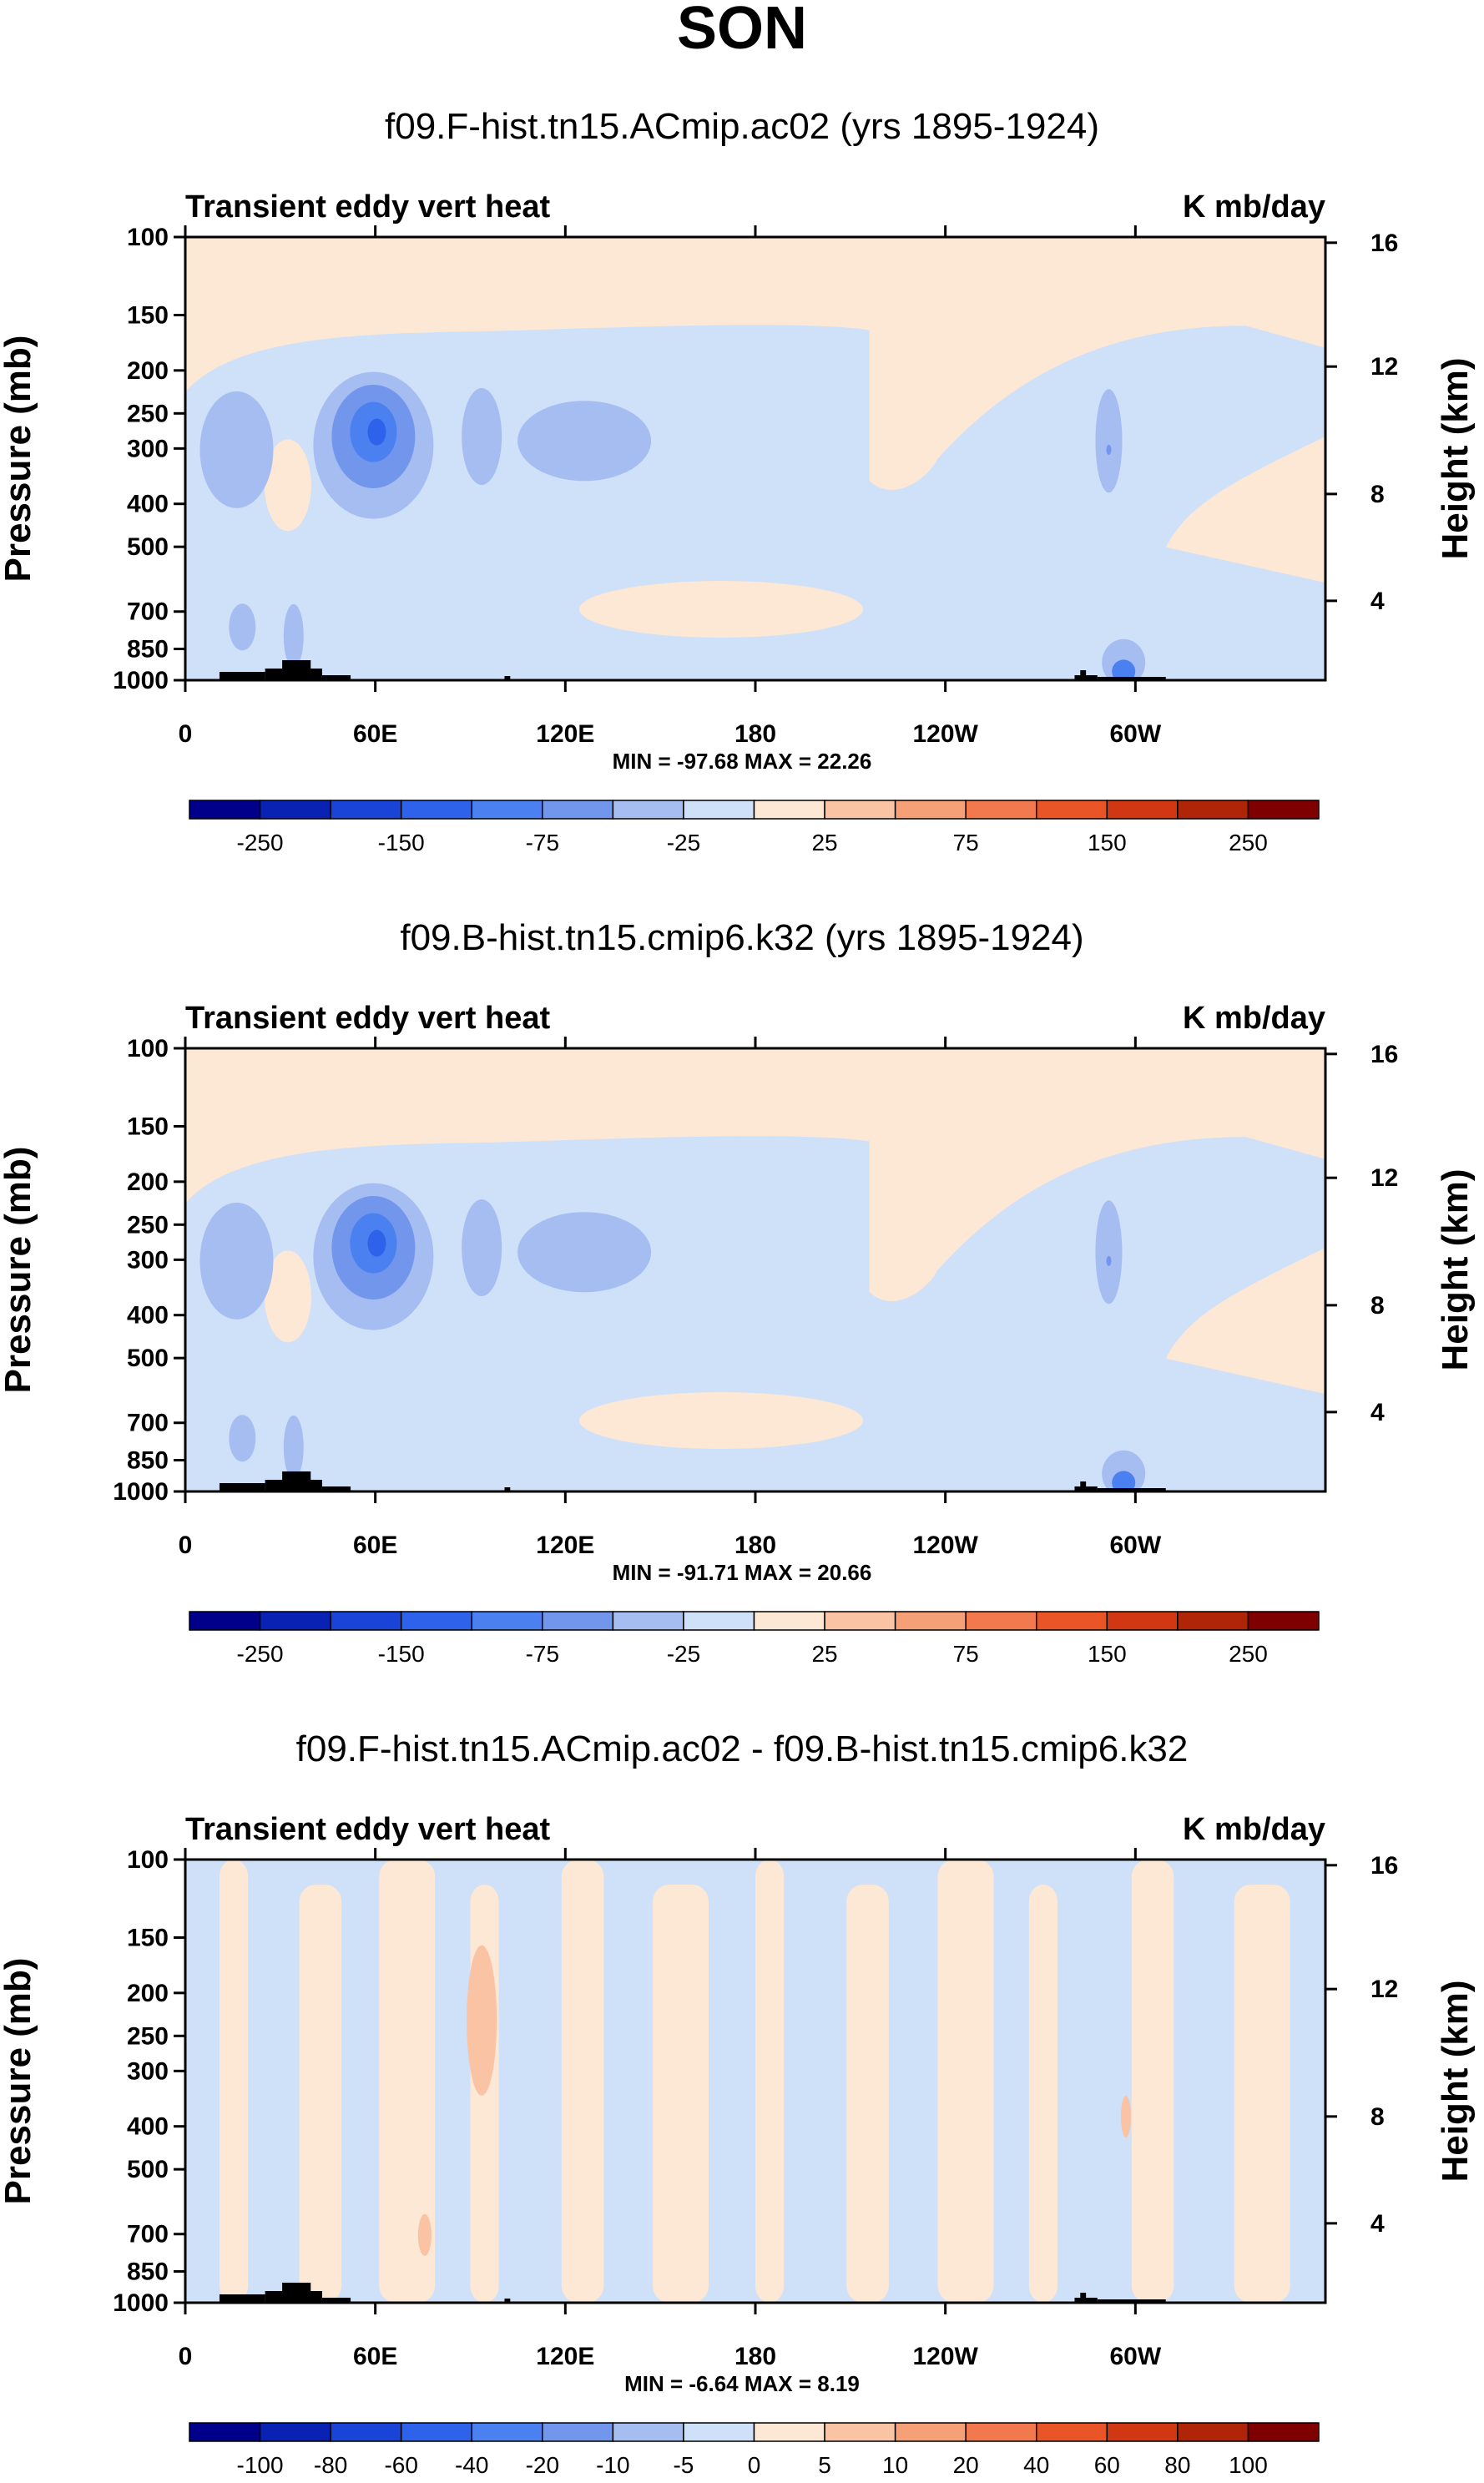 This screenshot has width=1484, height=2483. What do you see at coordinates (755, 2081) in the screenshot?
I see `contour-field` at bounding box center [755, 2081].